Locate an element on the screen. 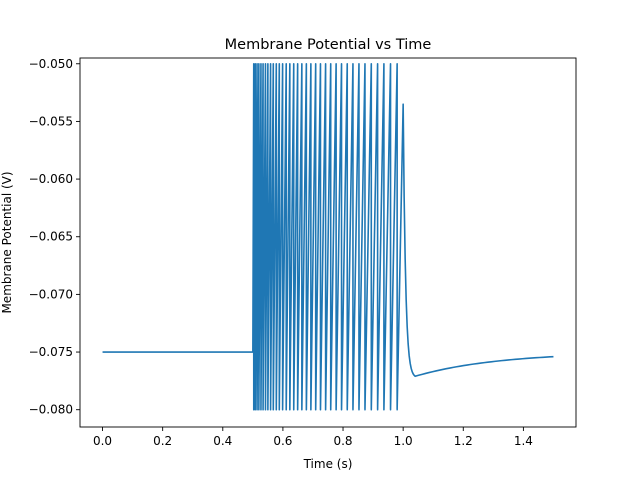 The height and width of the screenshot is (480, 640). x-tick-label: 0.2 is located at coordinates (162, 441).